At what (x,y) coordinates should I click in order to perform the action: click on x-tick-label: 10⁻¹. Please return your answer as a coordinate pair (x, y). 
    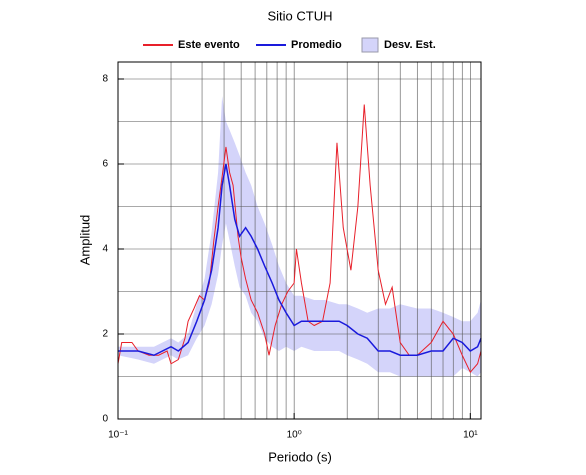
    Looking at the image, I should click on (118, 435).